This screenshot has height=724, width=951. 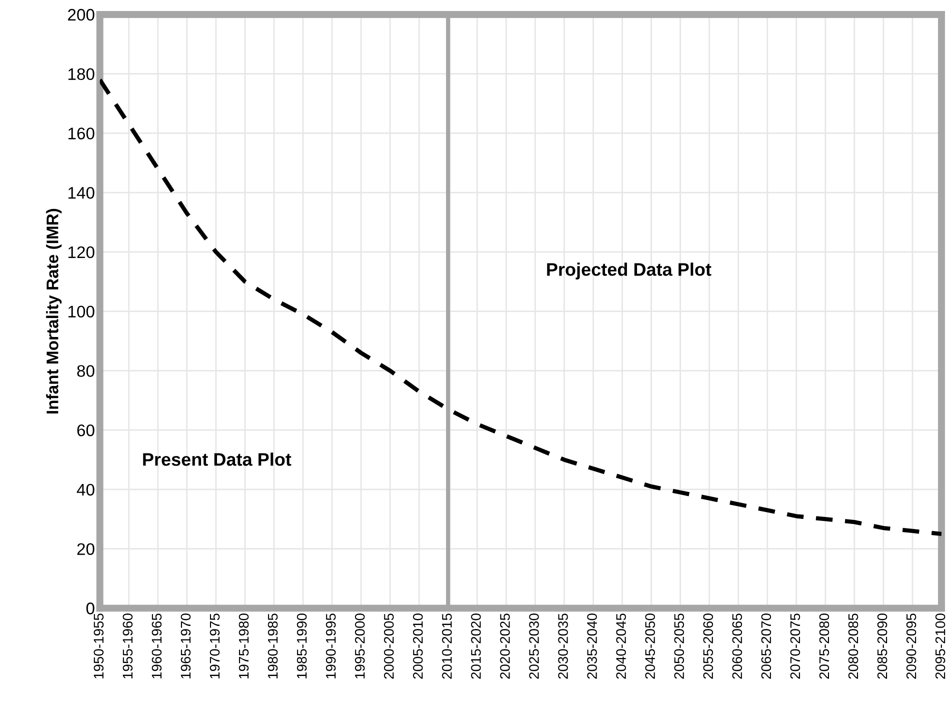 What do you see at coordinates (127, 646) in the screenshot?
I see `x-tick-label: 1955-1960` at bounding box center [127, 646].